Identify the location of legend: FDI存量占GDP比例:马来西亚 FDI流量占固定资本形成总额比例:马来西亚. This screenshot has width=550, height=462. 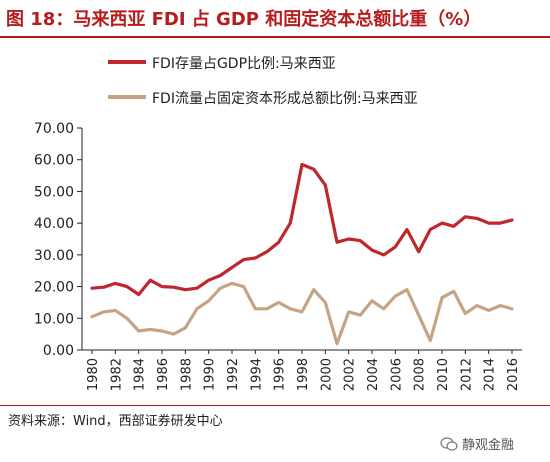
(263, 81).